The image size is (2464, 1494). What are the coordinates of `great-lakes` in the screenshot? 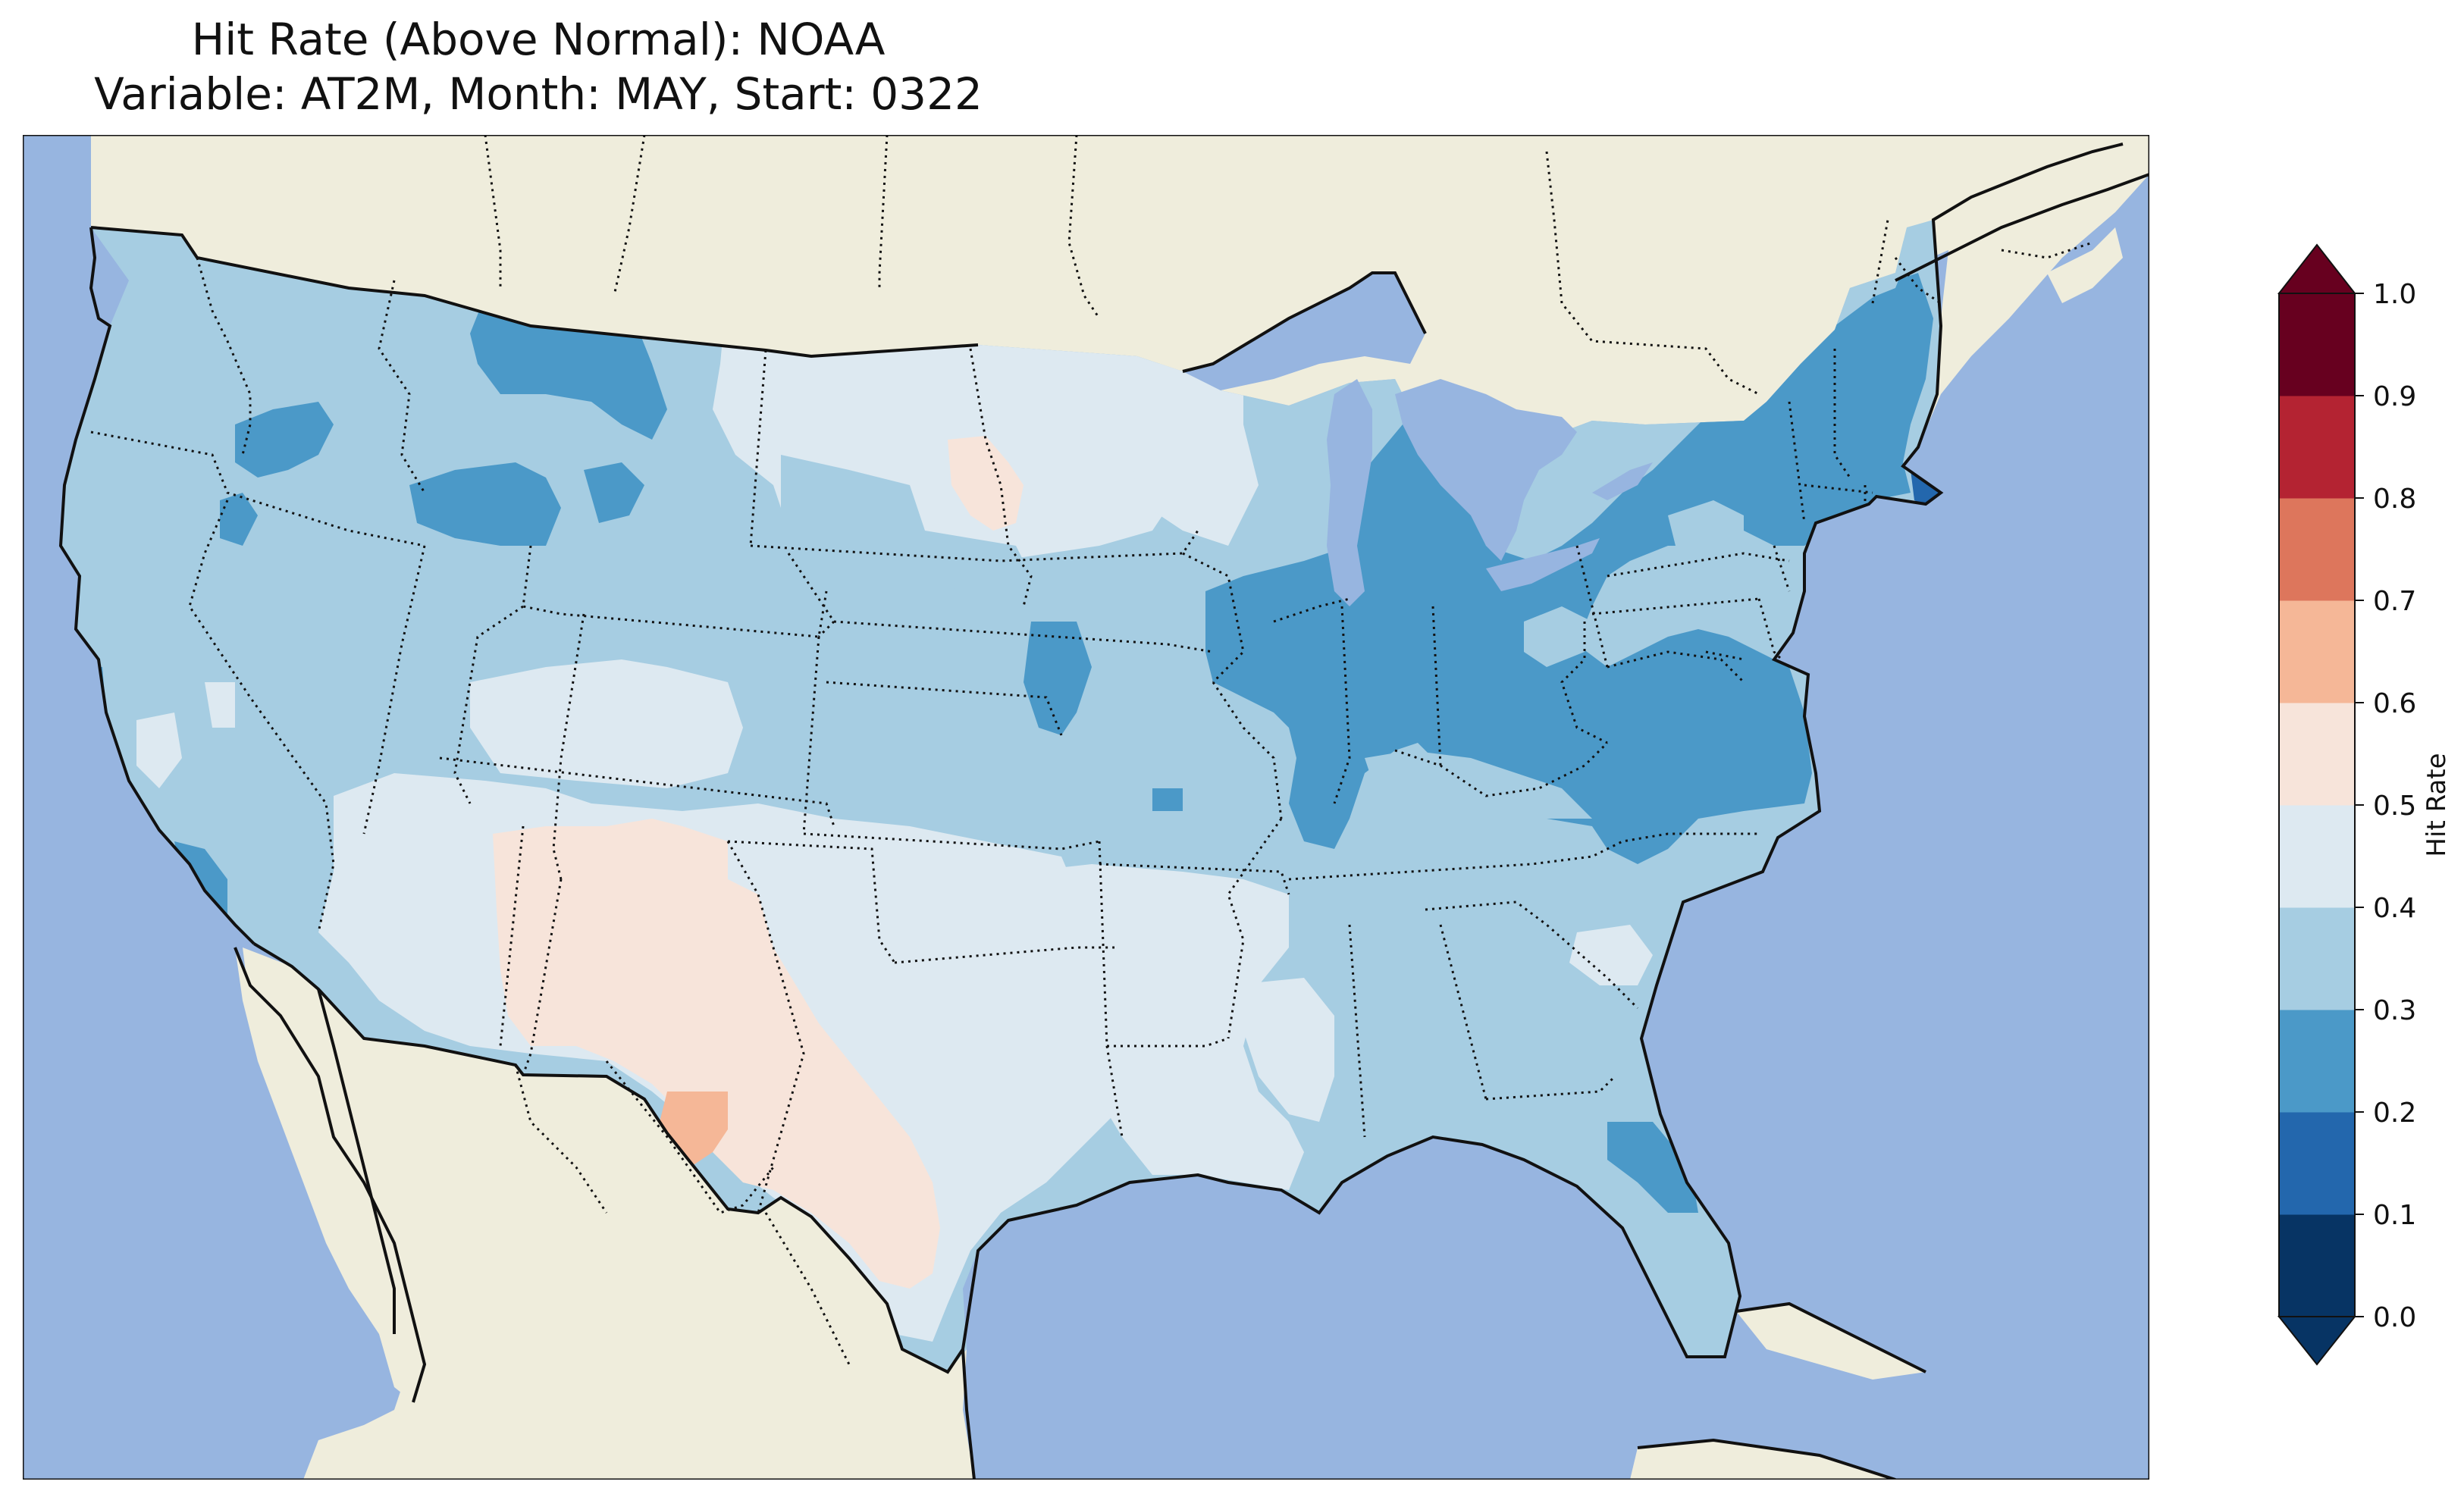 It's located at (1418, 439).